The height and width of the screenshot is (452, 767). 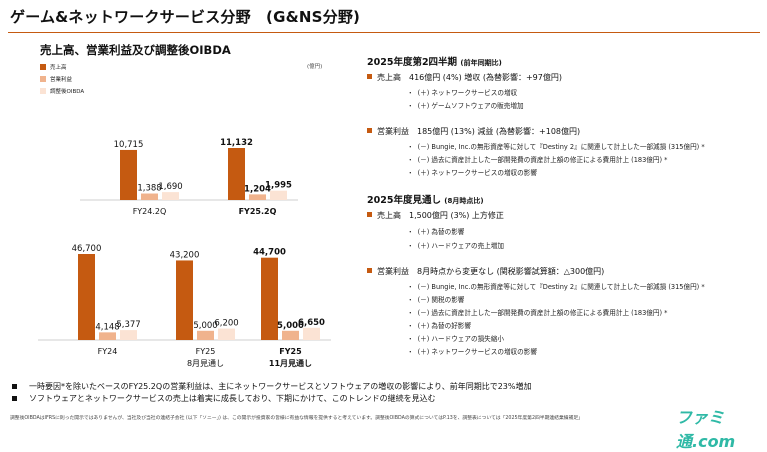 I want to click on bullet-text: 売上高 416億円 (4%) 増収 (為替影響：+97億円), so click(x=469, y=77).